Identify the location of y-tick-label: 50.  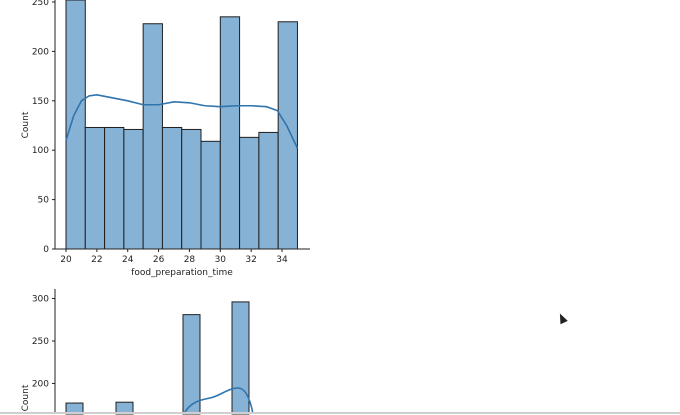
(44, 201).